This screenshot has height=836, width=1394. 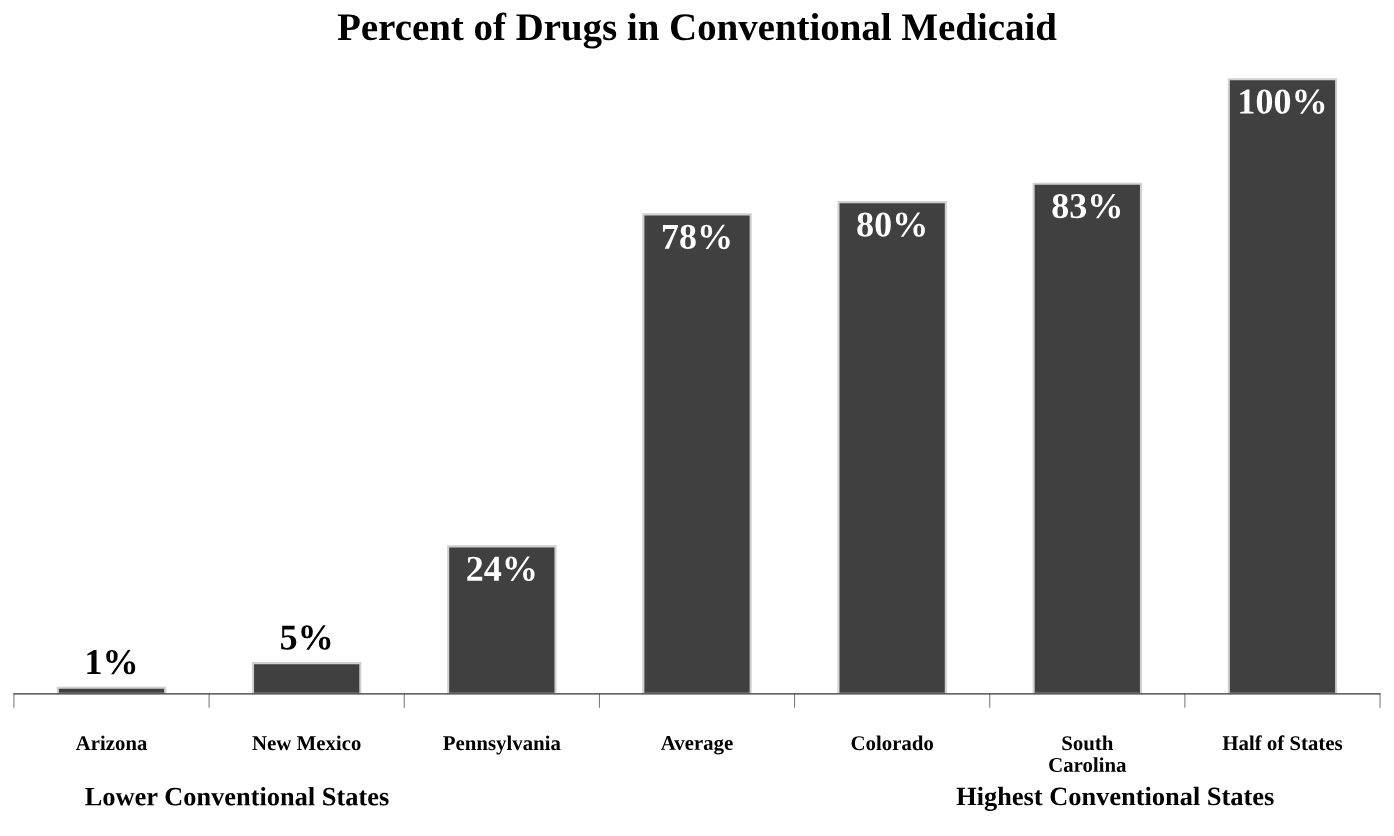 What do you see at coordinates (237, 796) in the screenshot?
I see `text: Lower Conventional States` at bounding box center [237, 796].